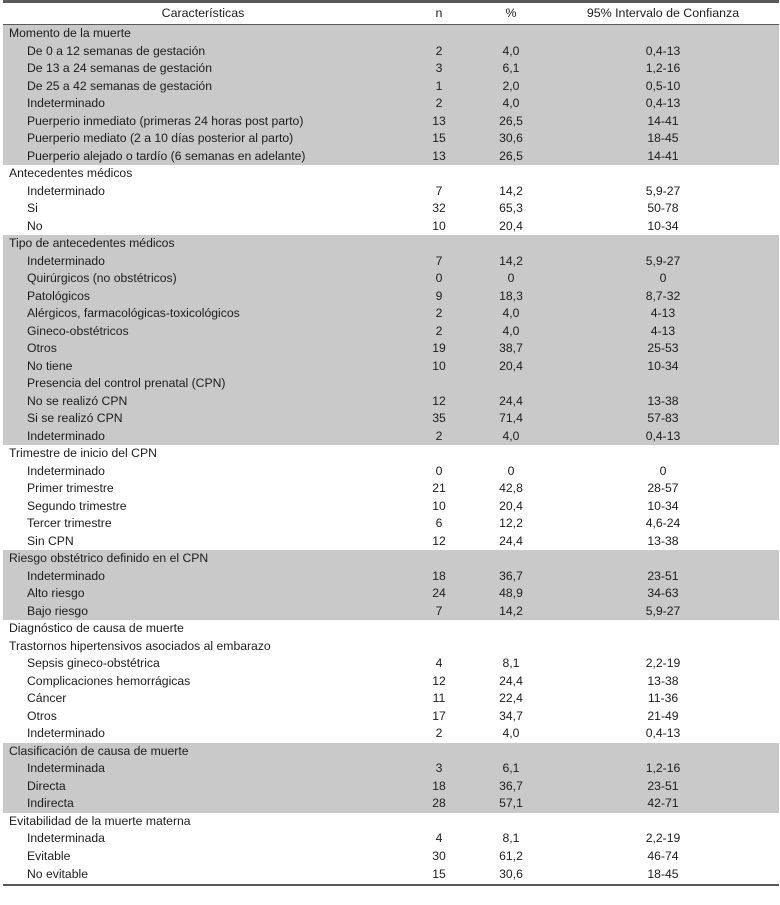  Describe the element at coordinates (511, 209) in the screenshot. I see `cell-percent: 65,3` at that location.